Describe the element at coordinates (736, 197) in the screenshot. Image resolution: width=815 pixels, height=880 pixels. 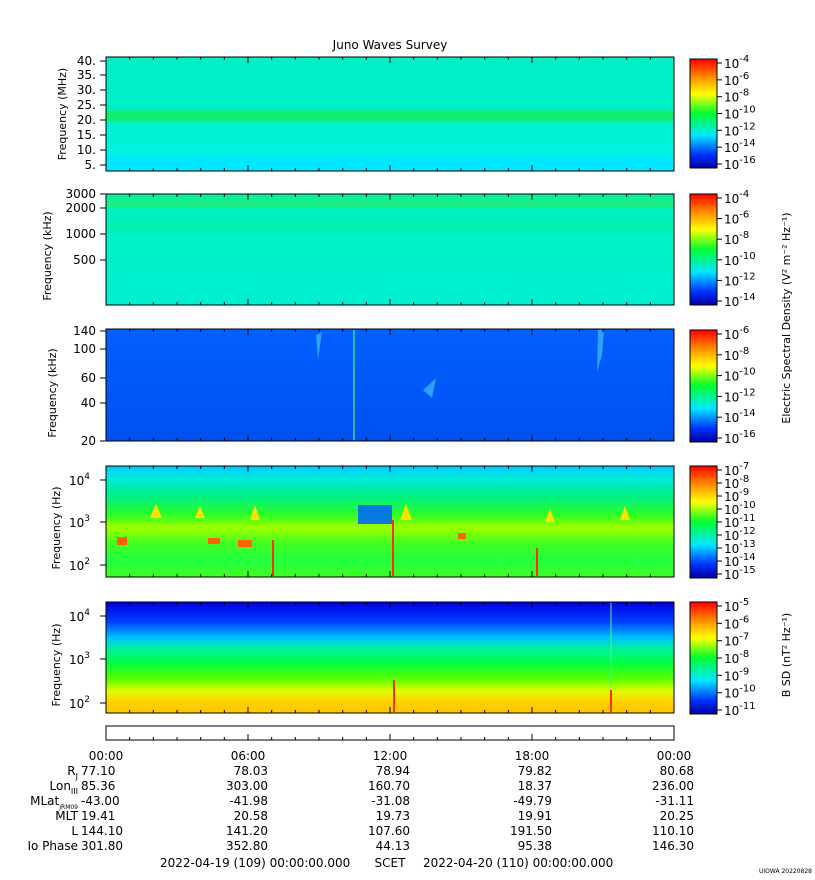
I see `colorbar-tick-label: 10⁻⁴` at that location.